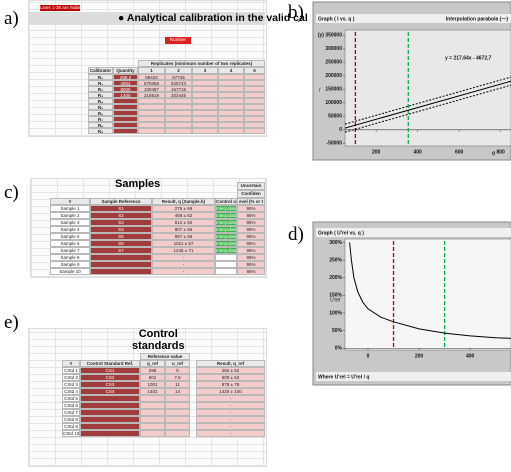 The width and height of the screenshot is (511, 472). I want to click on header: 4, so click(231, 70).